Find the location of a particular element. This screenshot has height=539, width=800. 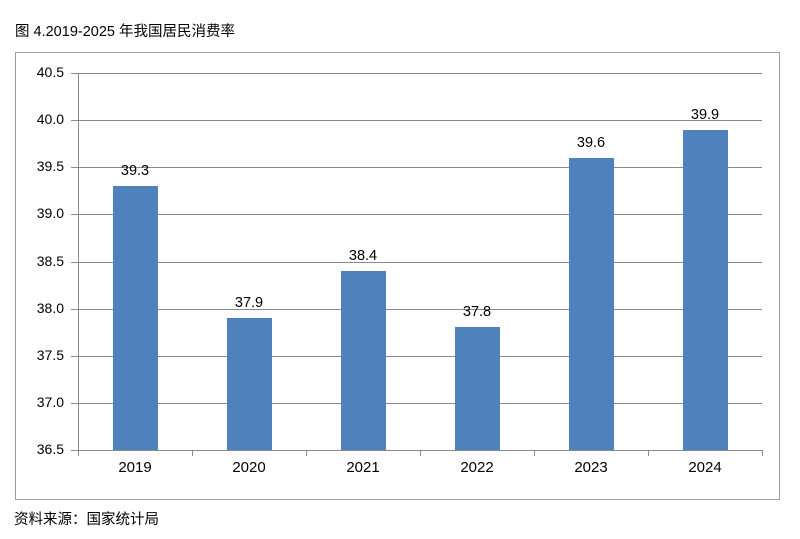

x-axis-label: 2021 is located at coordinates (363, 467).